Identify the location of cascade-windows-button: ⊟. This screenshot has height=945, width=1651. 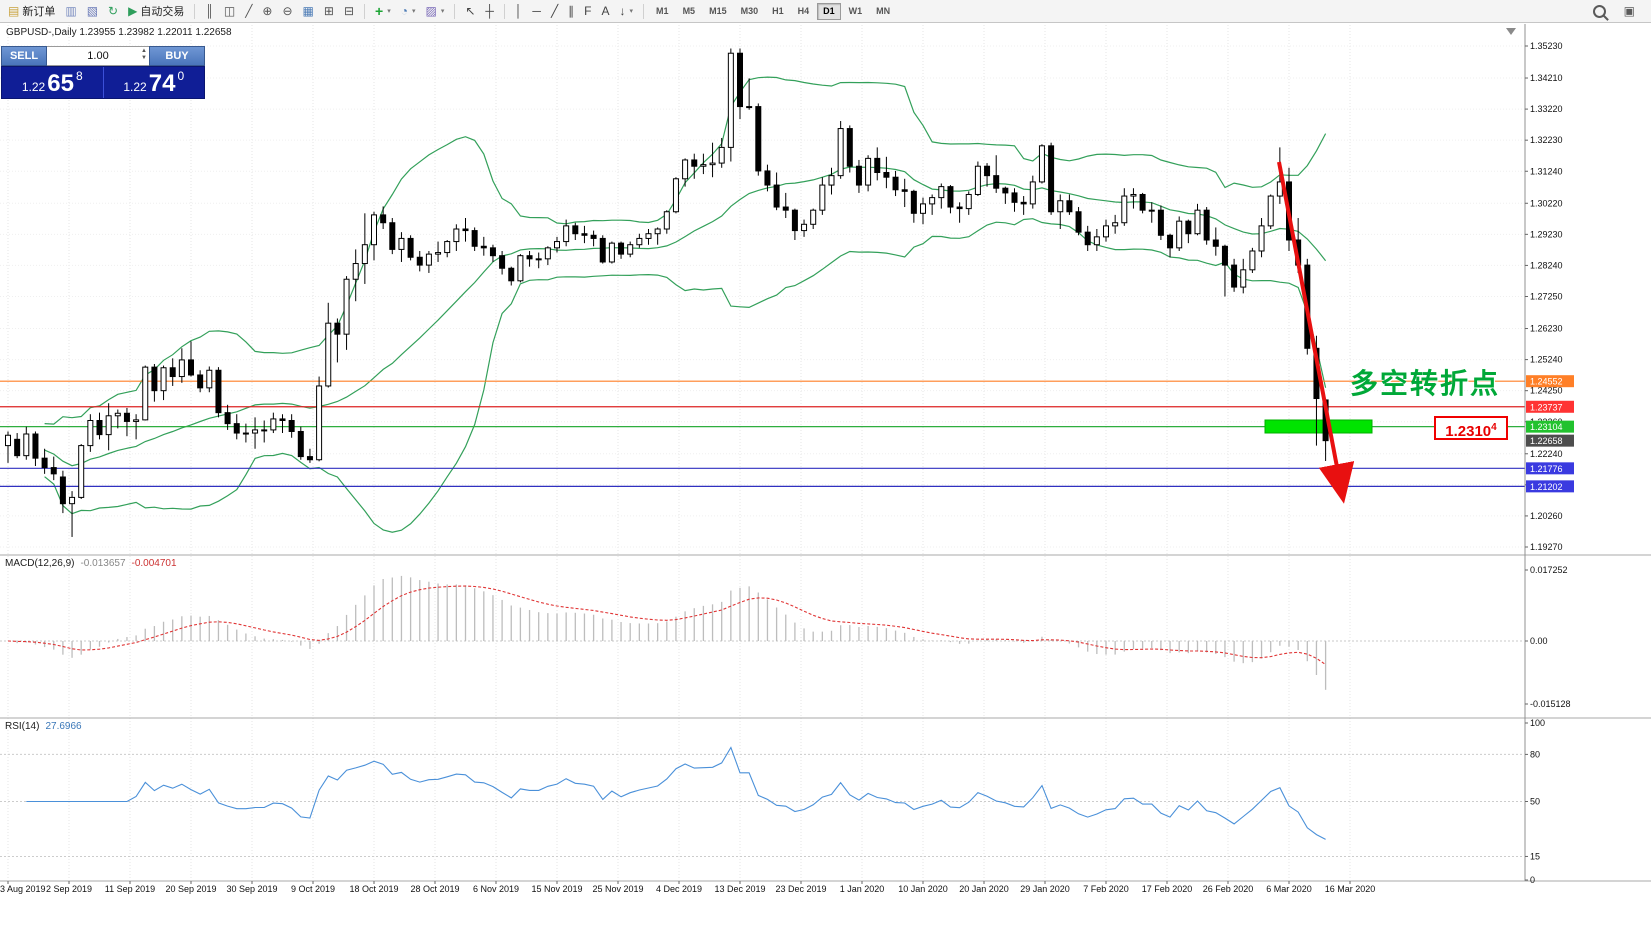
(349, 11).